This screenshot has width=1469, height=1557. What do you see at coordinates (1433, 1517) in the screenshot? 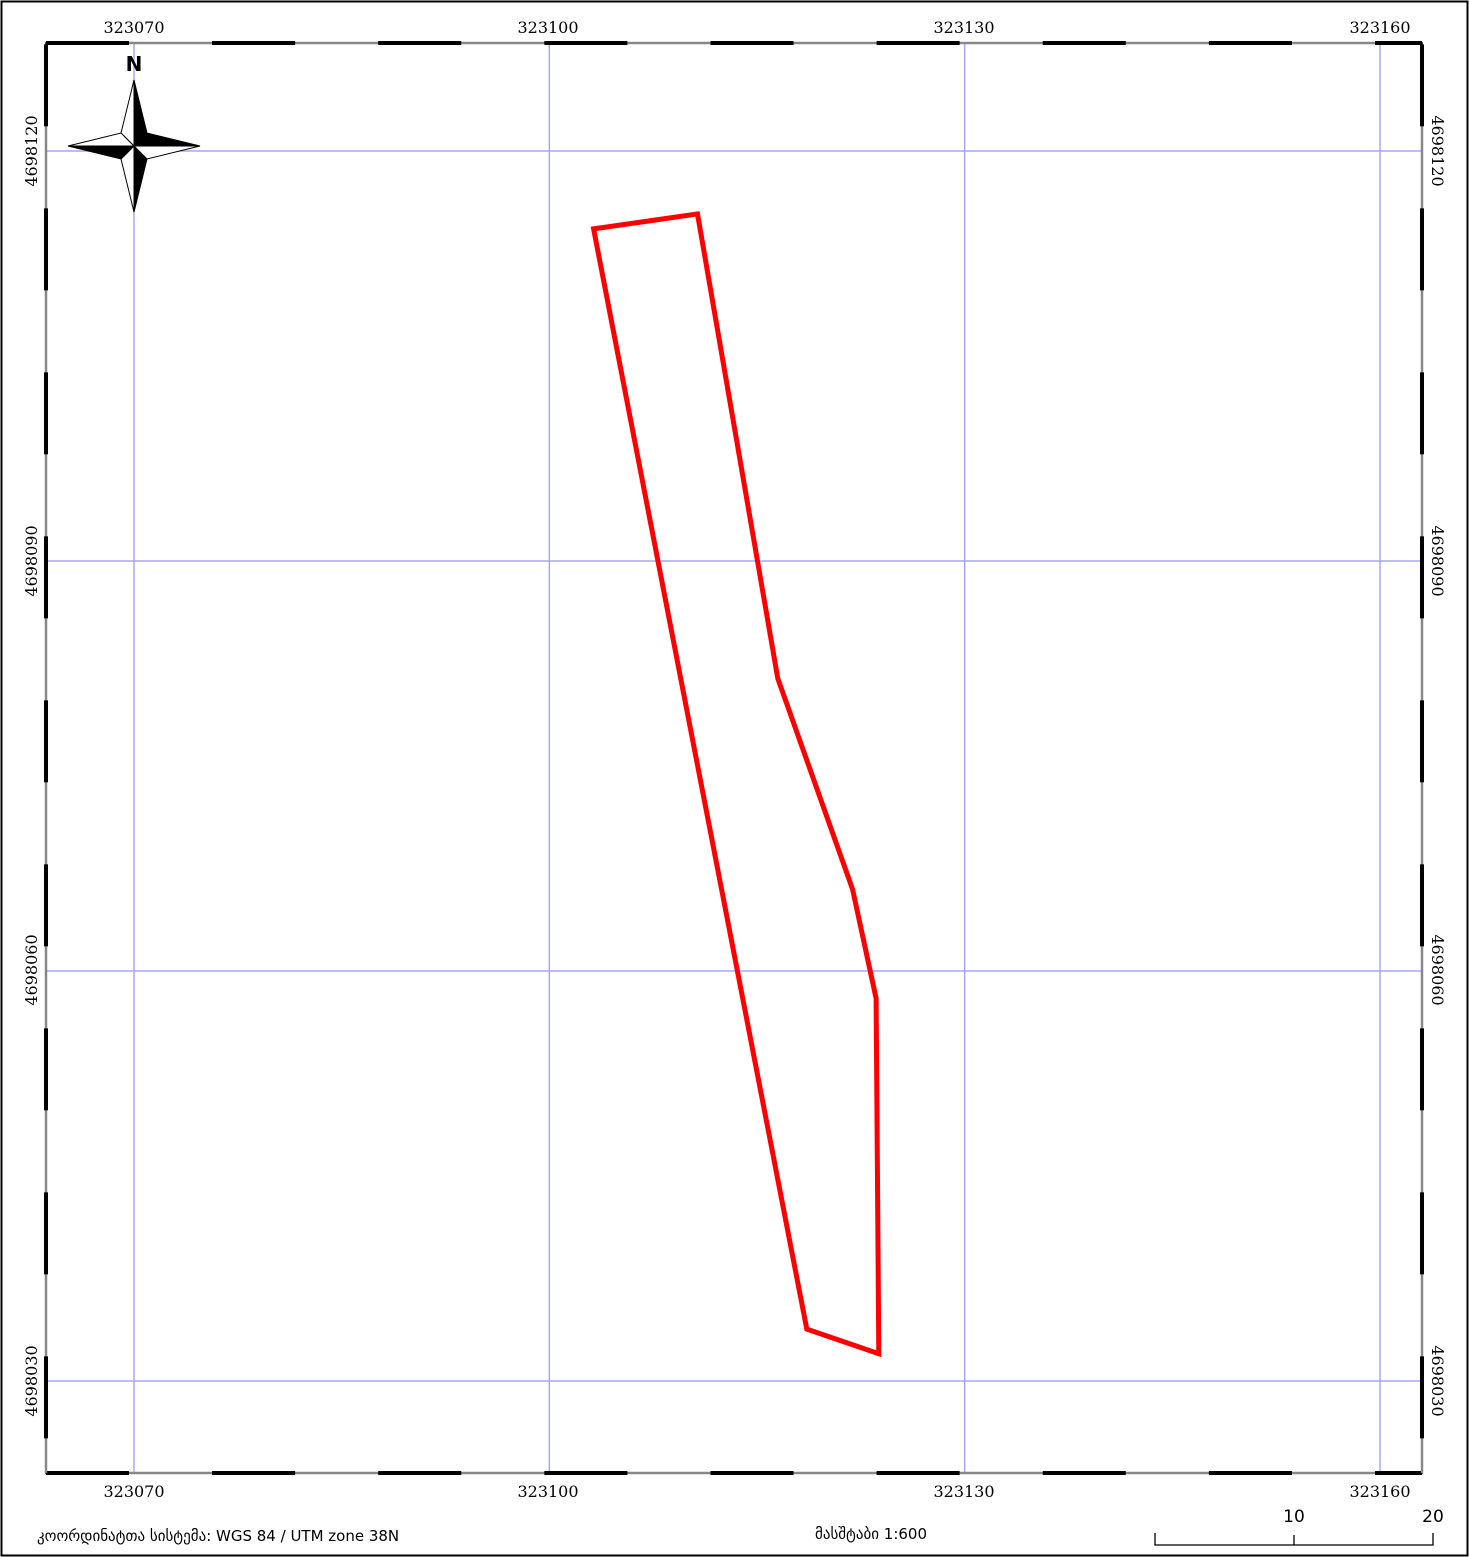
I see `scale-bar-label: 20` at bounding box center [1433, 1517].